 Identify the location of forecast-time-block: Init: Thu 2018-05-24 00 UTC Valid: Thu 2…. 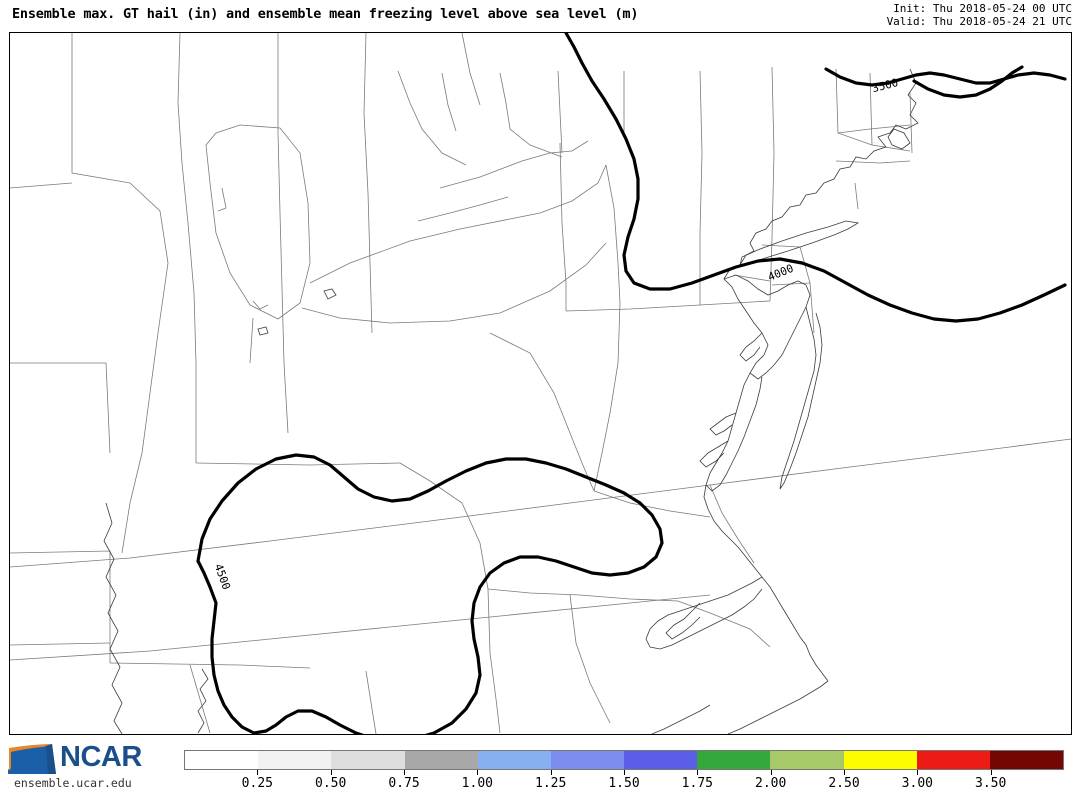
(979, 15).